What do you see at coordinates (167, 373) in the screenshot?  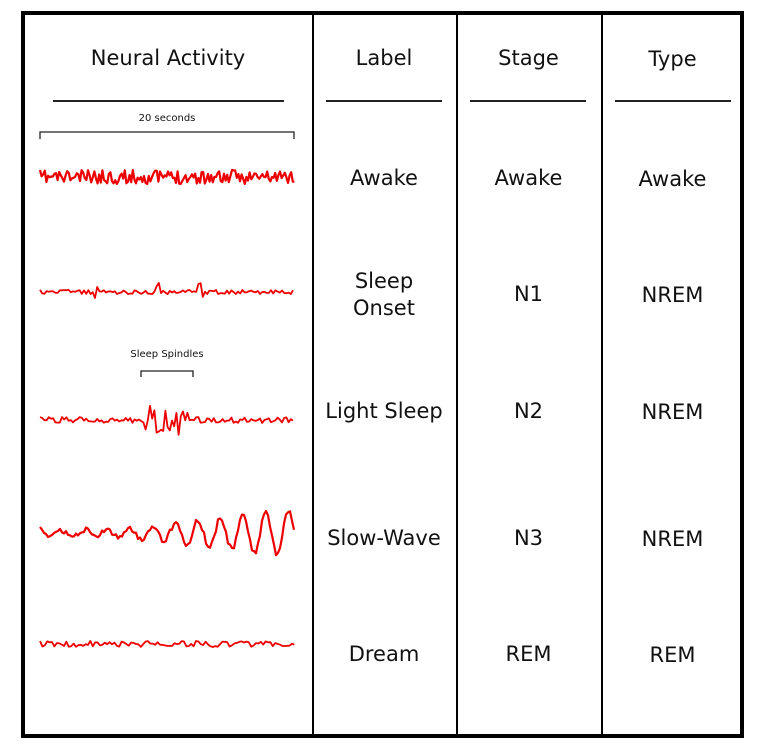 I see `spindle-bracket` at bounding box center [167, 373].